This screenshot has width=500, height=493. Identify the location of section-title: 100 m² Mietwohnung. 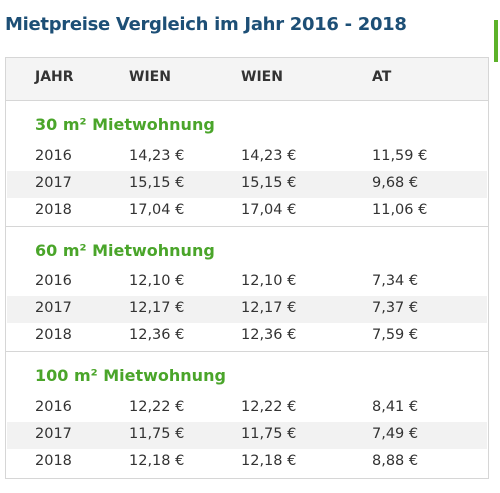
(130, 375).